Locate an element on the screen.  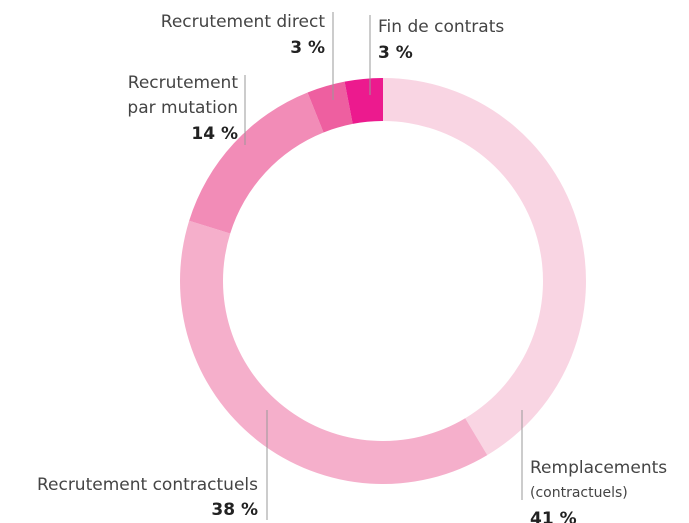
value-label: 41 % is located at coordinates (553, 516).